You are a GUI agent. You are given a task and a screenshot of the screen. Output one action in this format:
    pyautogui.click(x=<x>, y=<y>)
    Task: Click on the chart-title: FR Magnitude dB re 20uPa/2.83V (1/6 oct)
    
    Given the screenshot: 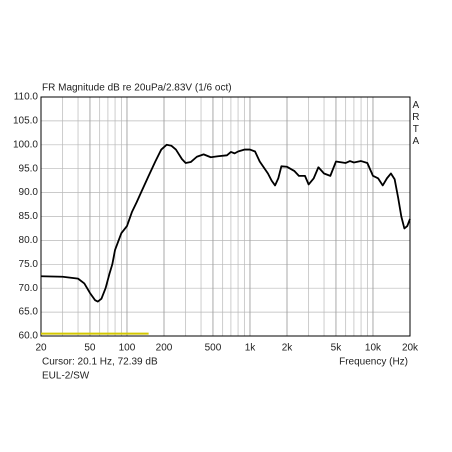 What is the action you would take?
    pyautogui.click(x=137, y=88)
    